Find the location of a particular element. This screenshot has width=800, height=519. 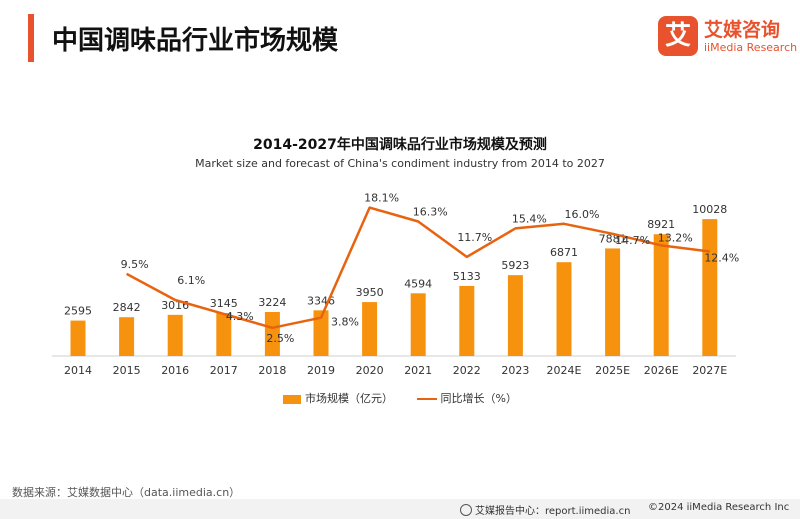

logo-mark-icon: 艾 is located at coordinates (678, 36).